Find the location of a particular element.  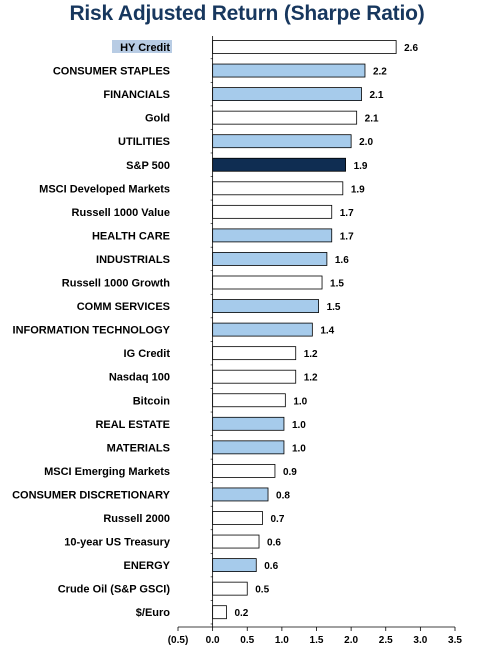

value-label-msci-emerging-markets: 0.9 is located at coordinates (290, 472).